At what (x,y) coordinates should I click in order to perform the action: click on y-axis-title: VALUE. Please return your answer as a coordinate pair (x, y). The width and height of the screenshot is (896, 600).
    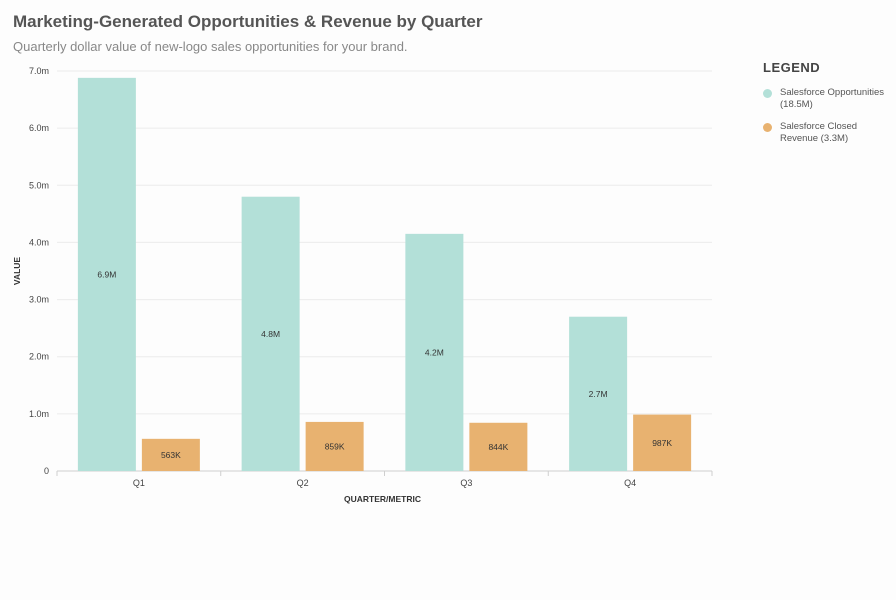
    Looking at the image, I should click on (17, 271).